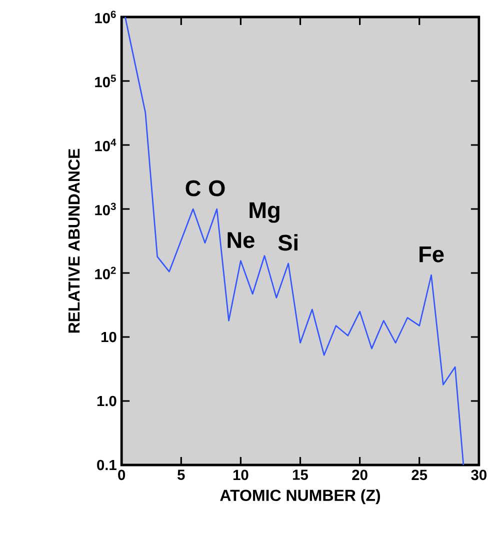 Image resolution: width=504 pixels, height=533 pixels. Describe the element at coordinates (105, 273) in the screenshot. I see `y-tick-label: 10$^{2}$` at that location.